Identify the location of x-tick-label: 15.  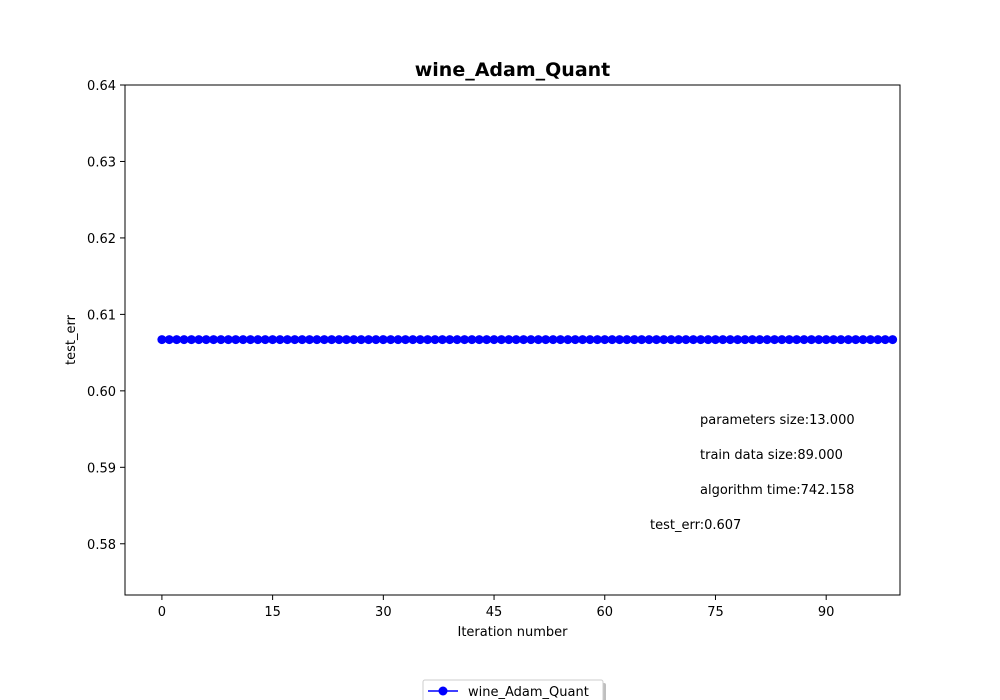
(272, 612).